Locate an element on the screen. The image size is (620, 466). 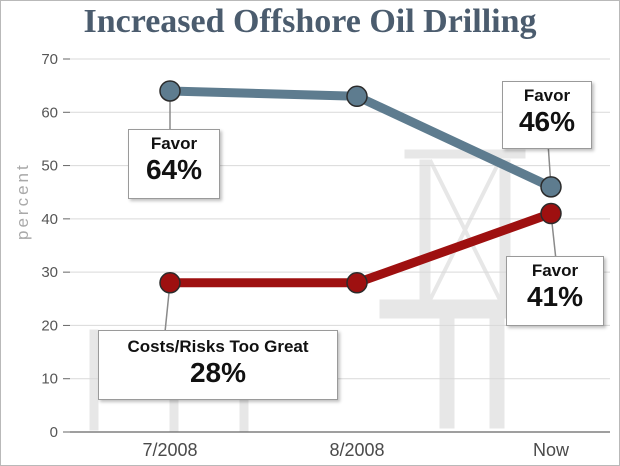
y-tick-label: 50 is located at coordinates (49, 166).